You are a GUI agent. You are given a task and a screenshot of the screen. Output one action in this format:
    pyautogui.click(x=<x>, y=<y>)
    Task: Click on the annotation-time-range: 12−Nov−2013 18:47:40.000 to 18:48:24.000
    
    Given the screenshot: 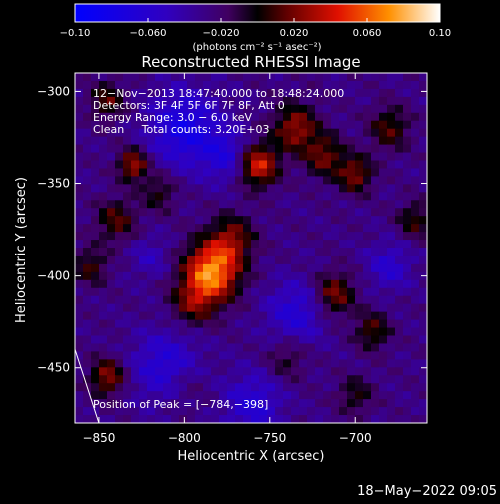 What is the action you would take?
    pyautogui.click(x=218, y=93)
    